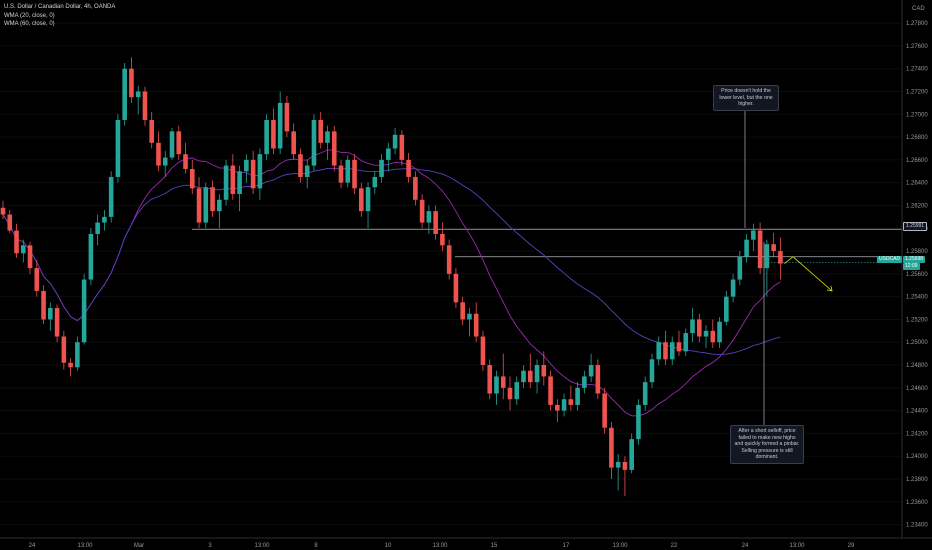 The width and height of the screenshot is (932, 550). I want to click on price-tick-label: 1.23400, so click(917, 526).